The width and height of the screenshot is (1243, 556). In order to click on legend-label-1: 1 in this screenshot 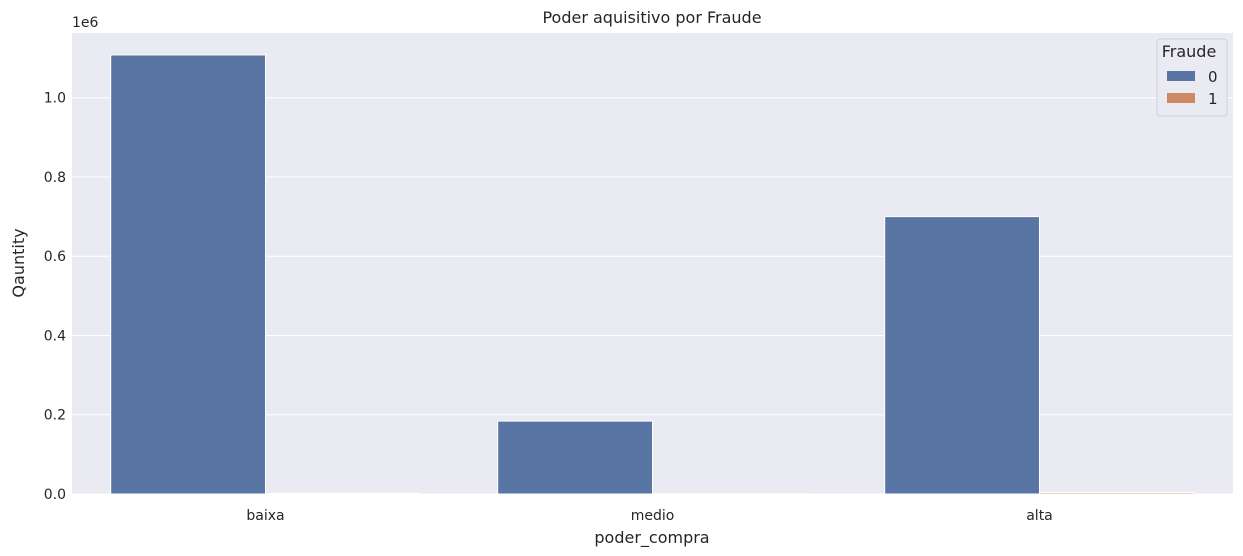, I will do `click(1213, 99)`.